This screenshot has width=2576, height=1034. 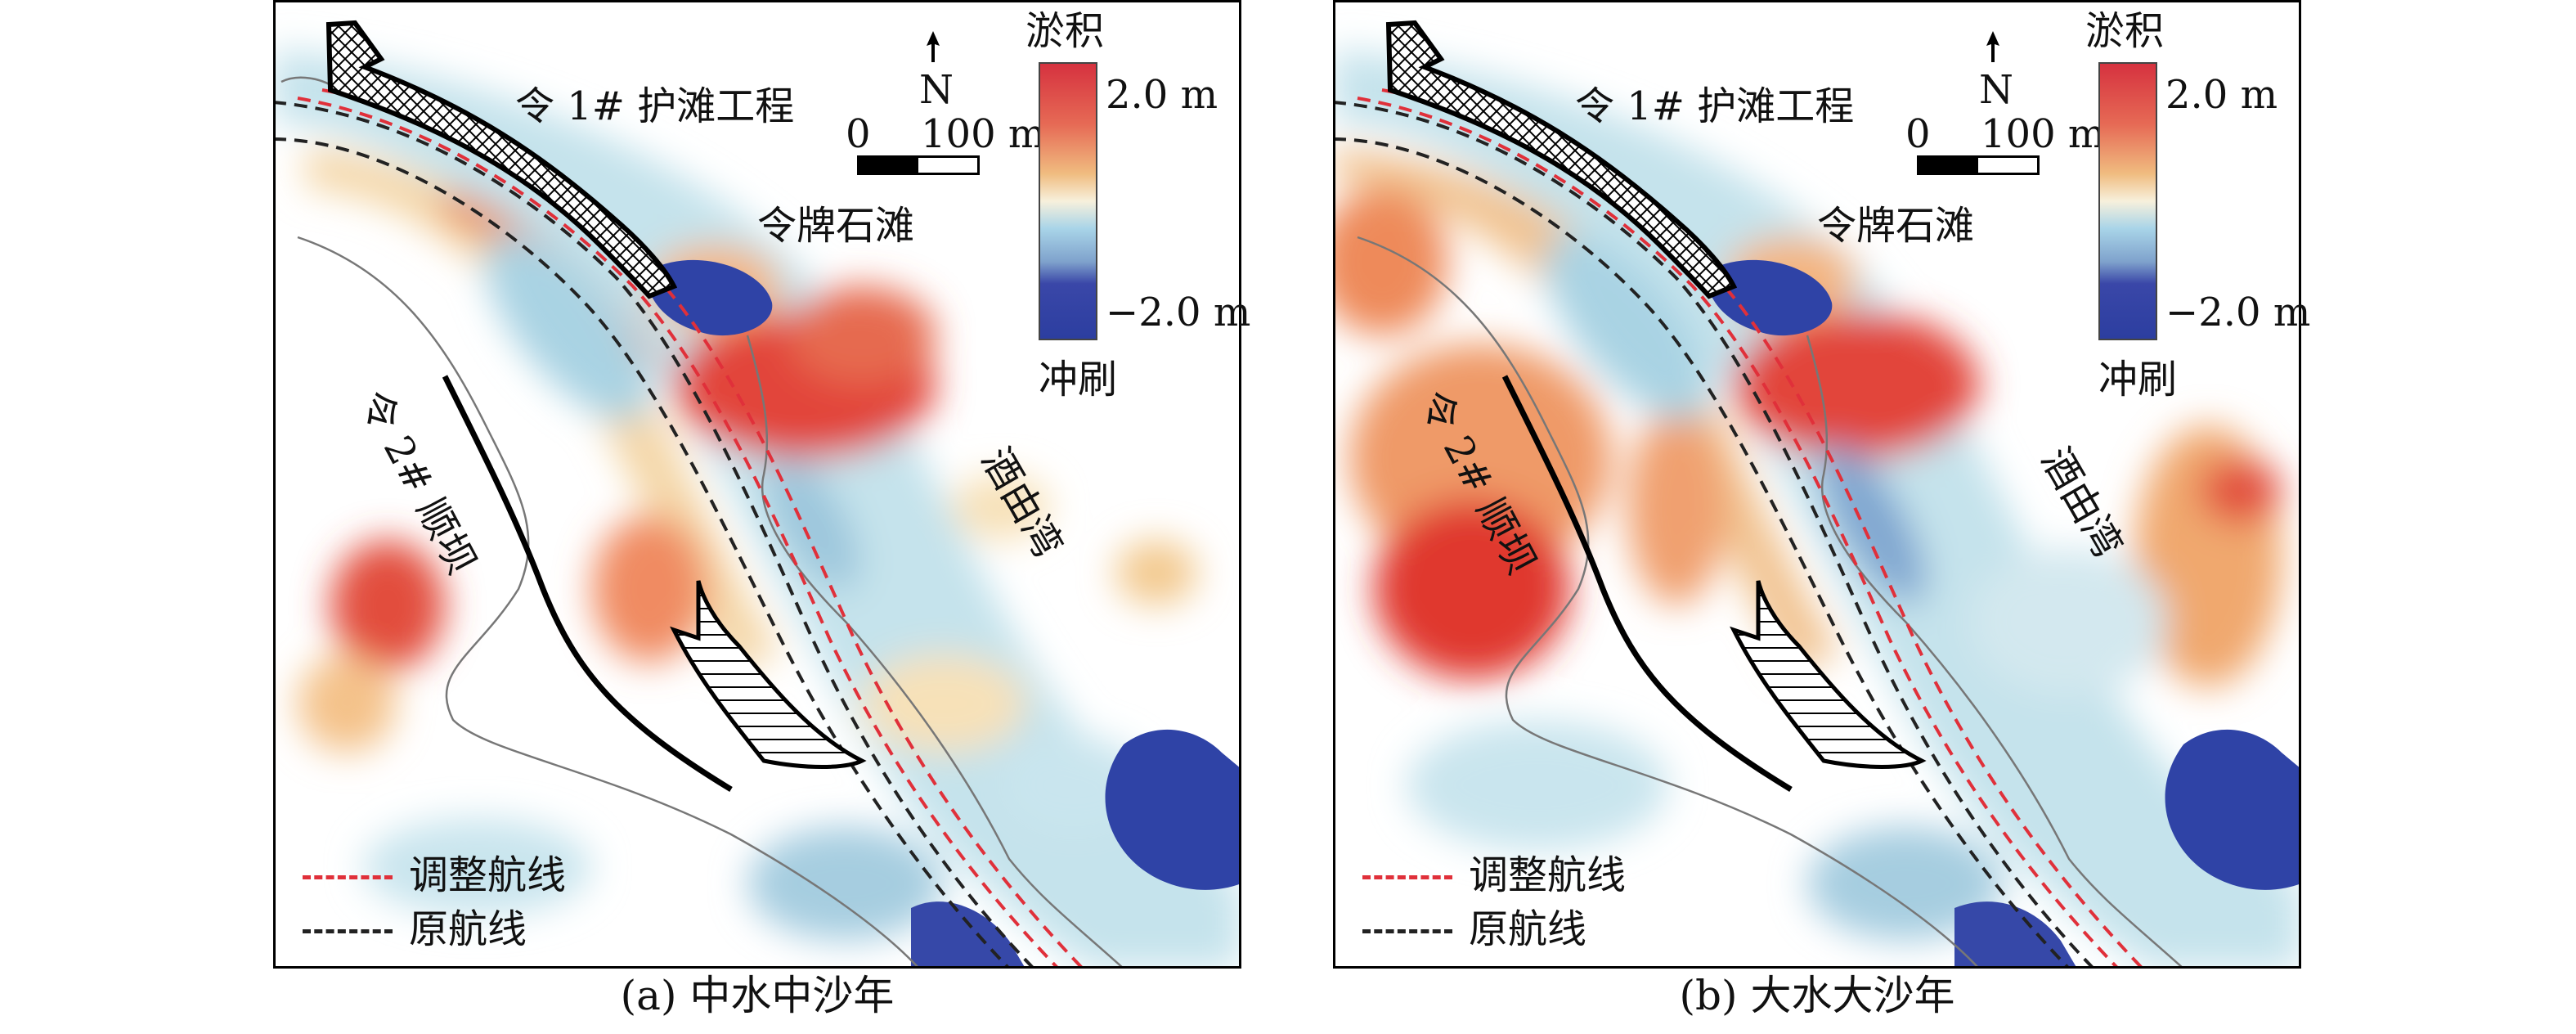 What do you see at coordinates (758, 996) in the screenshot?
I see `caption-a: (a) 中水中沙年` at bounding box center [758, 996].